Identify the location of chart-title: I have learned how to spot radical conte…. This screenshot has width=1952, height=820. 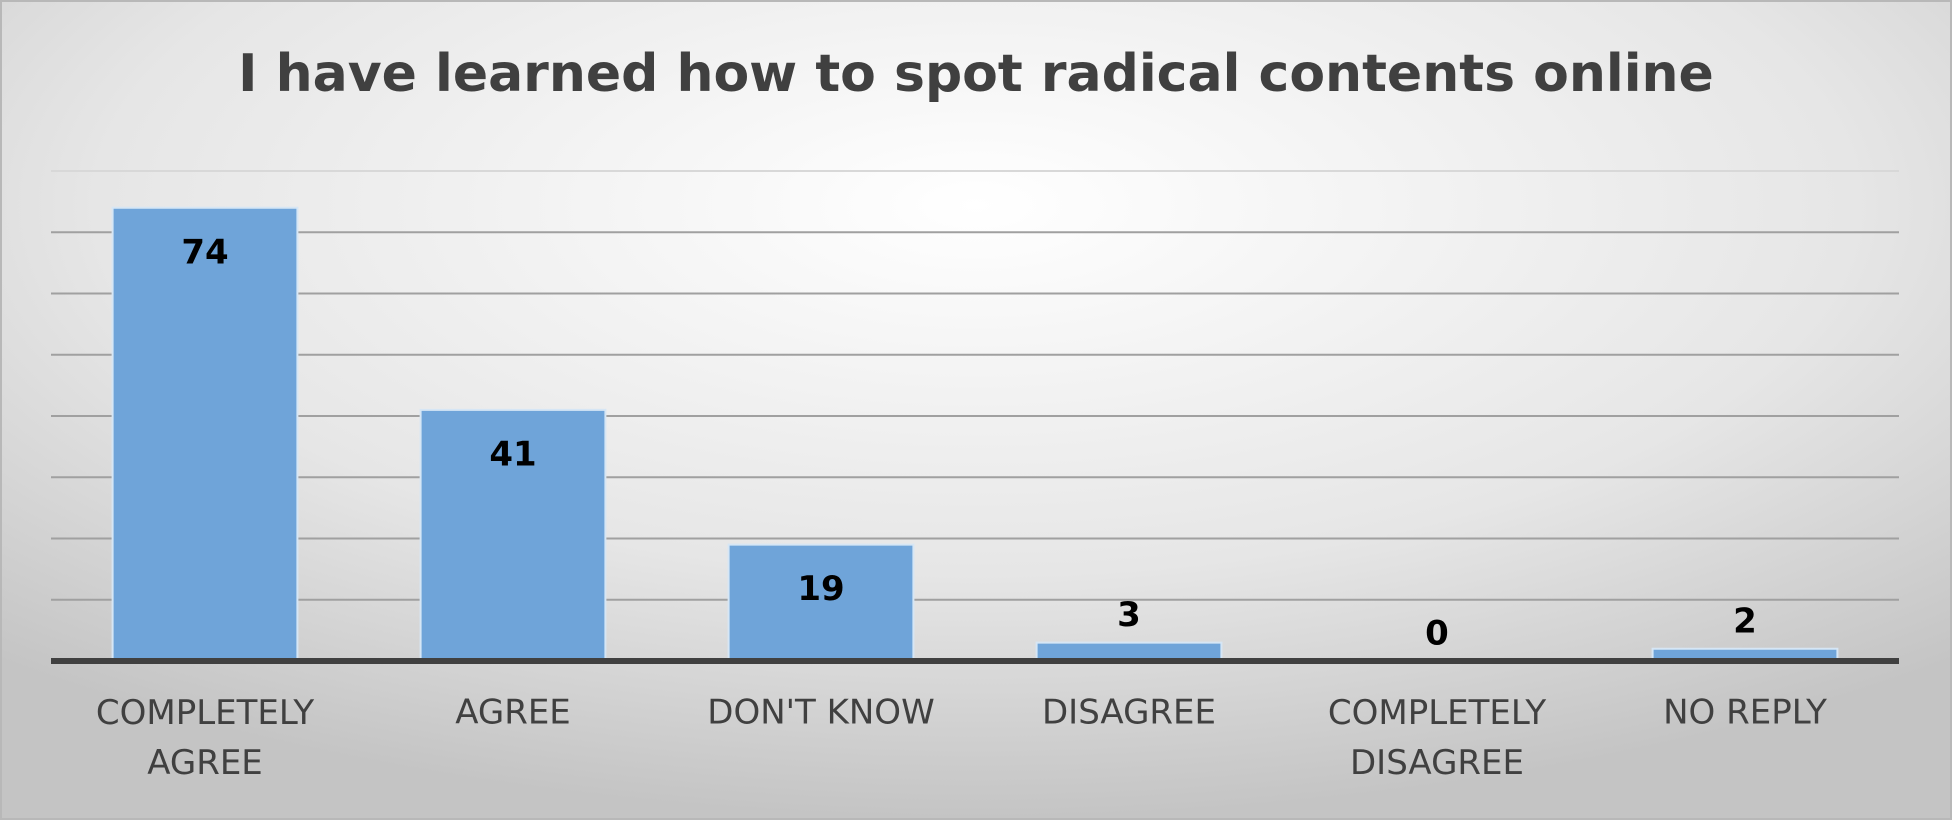
(976, 74).